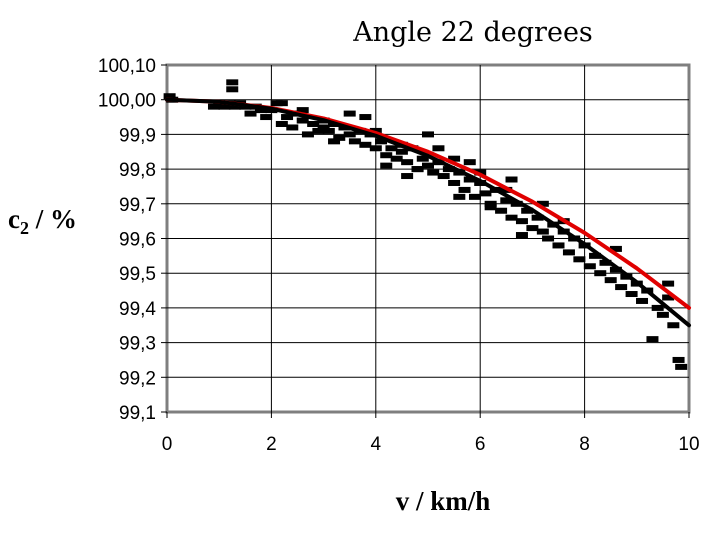  What do you see at coordinates (480, 444) in the screenshot?
I see `x-tick-label: 6` at bounding box center [480, 444].